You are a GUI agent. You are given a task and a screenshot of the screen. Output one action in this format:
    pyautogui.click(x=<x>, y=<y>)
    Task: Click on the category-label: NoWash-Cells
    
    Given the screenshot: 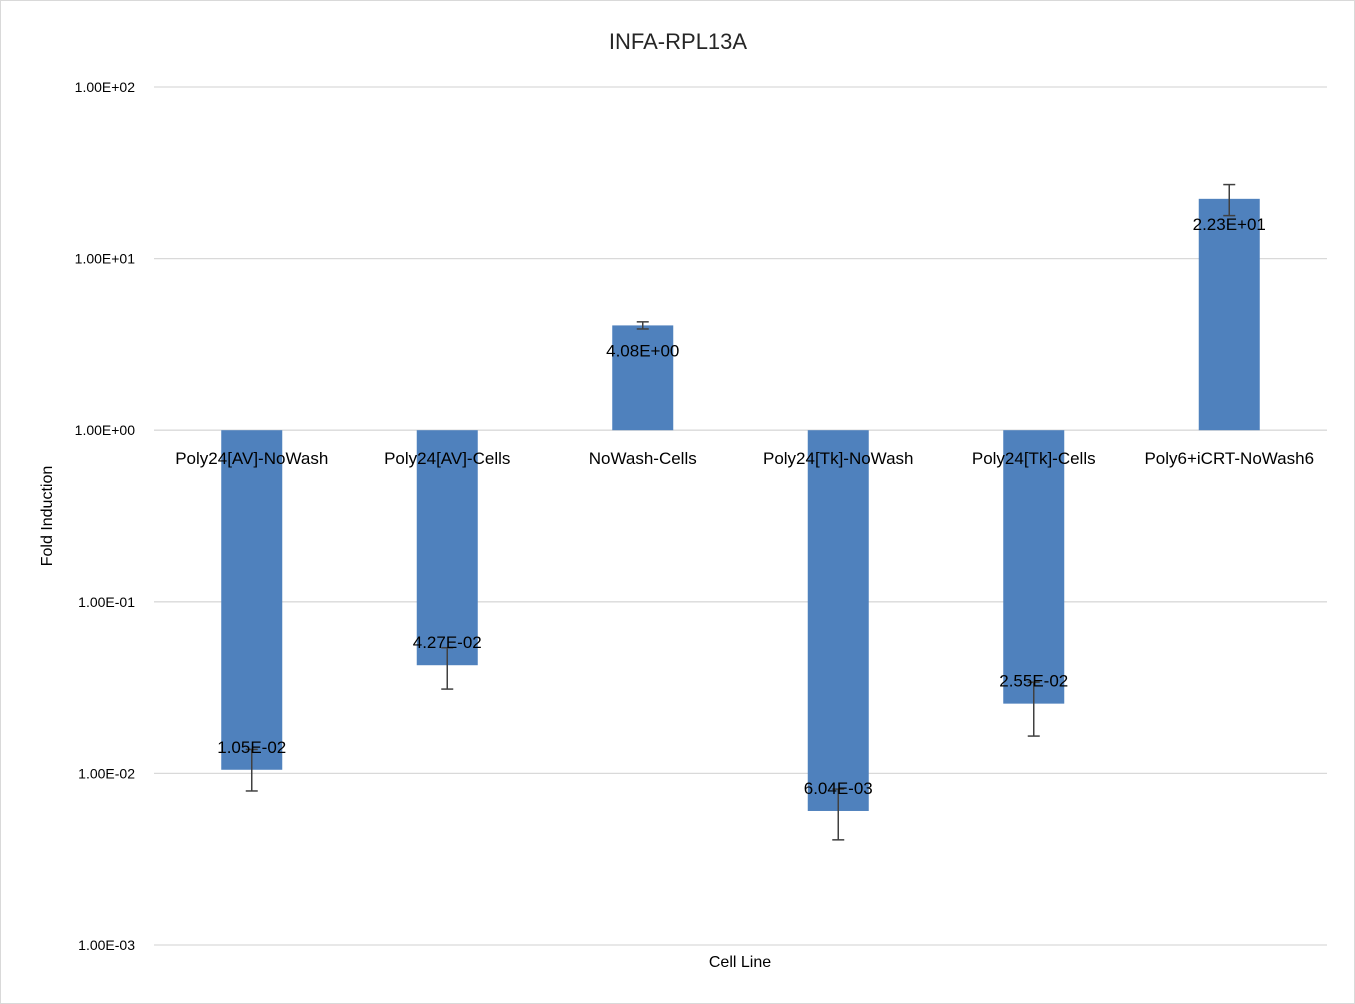 What is the action you would take?
    pyautogui.click(x=643, y=458)
    